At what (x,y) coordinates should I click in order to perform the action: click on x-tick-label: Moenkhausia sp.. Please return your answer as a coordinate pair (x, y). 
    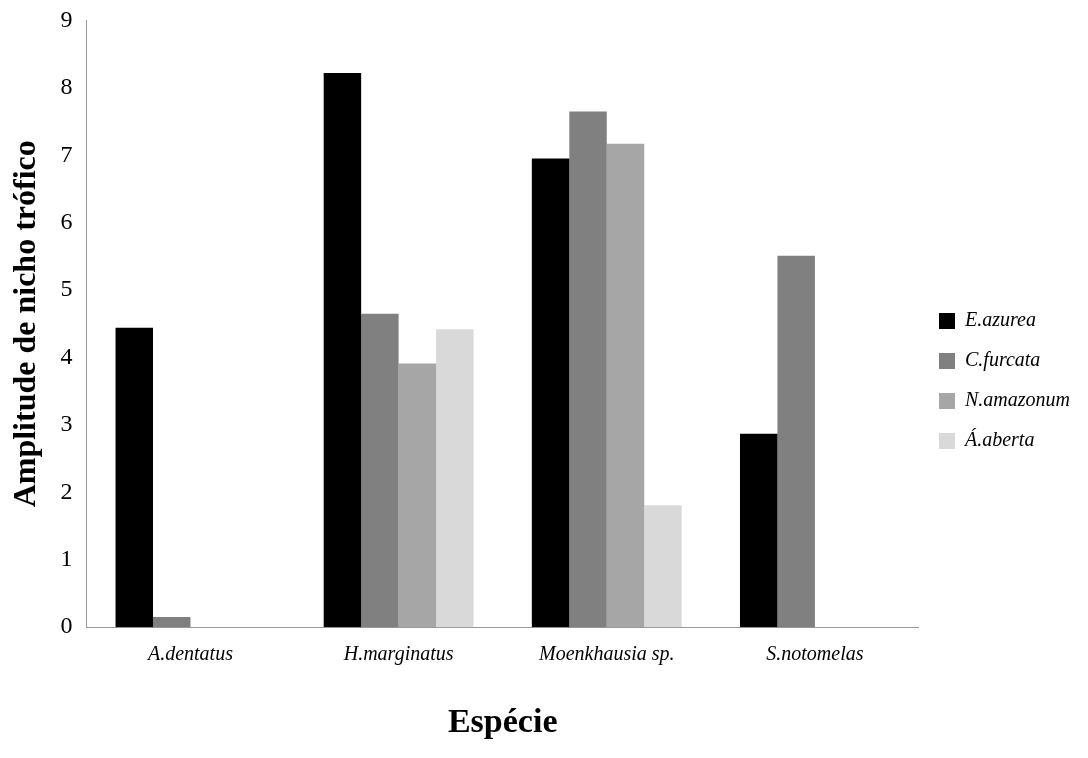
    Looking at the image, I should click on (606, 654).